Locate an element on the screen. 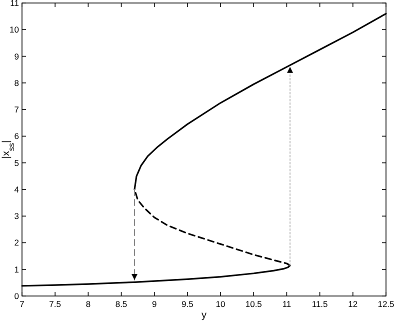  y-tick-label: 6 is located at coordinates (17, 136).